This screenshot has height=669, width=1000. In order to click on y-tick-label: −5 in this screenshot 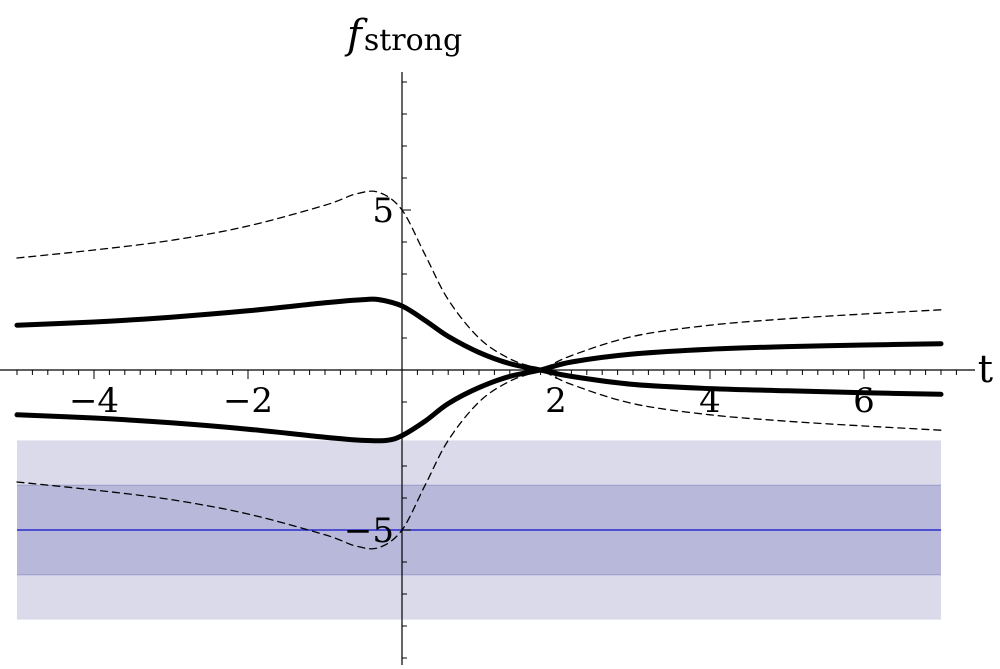, I will do `click(369, 531)`.